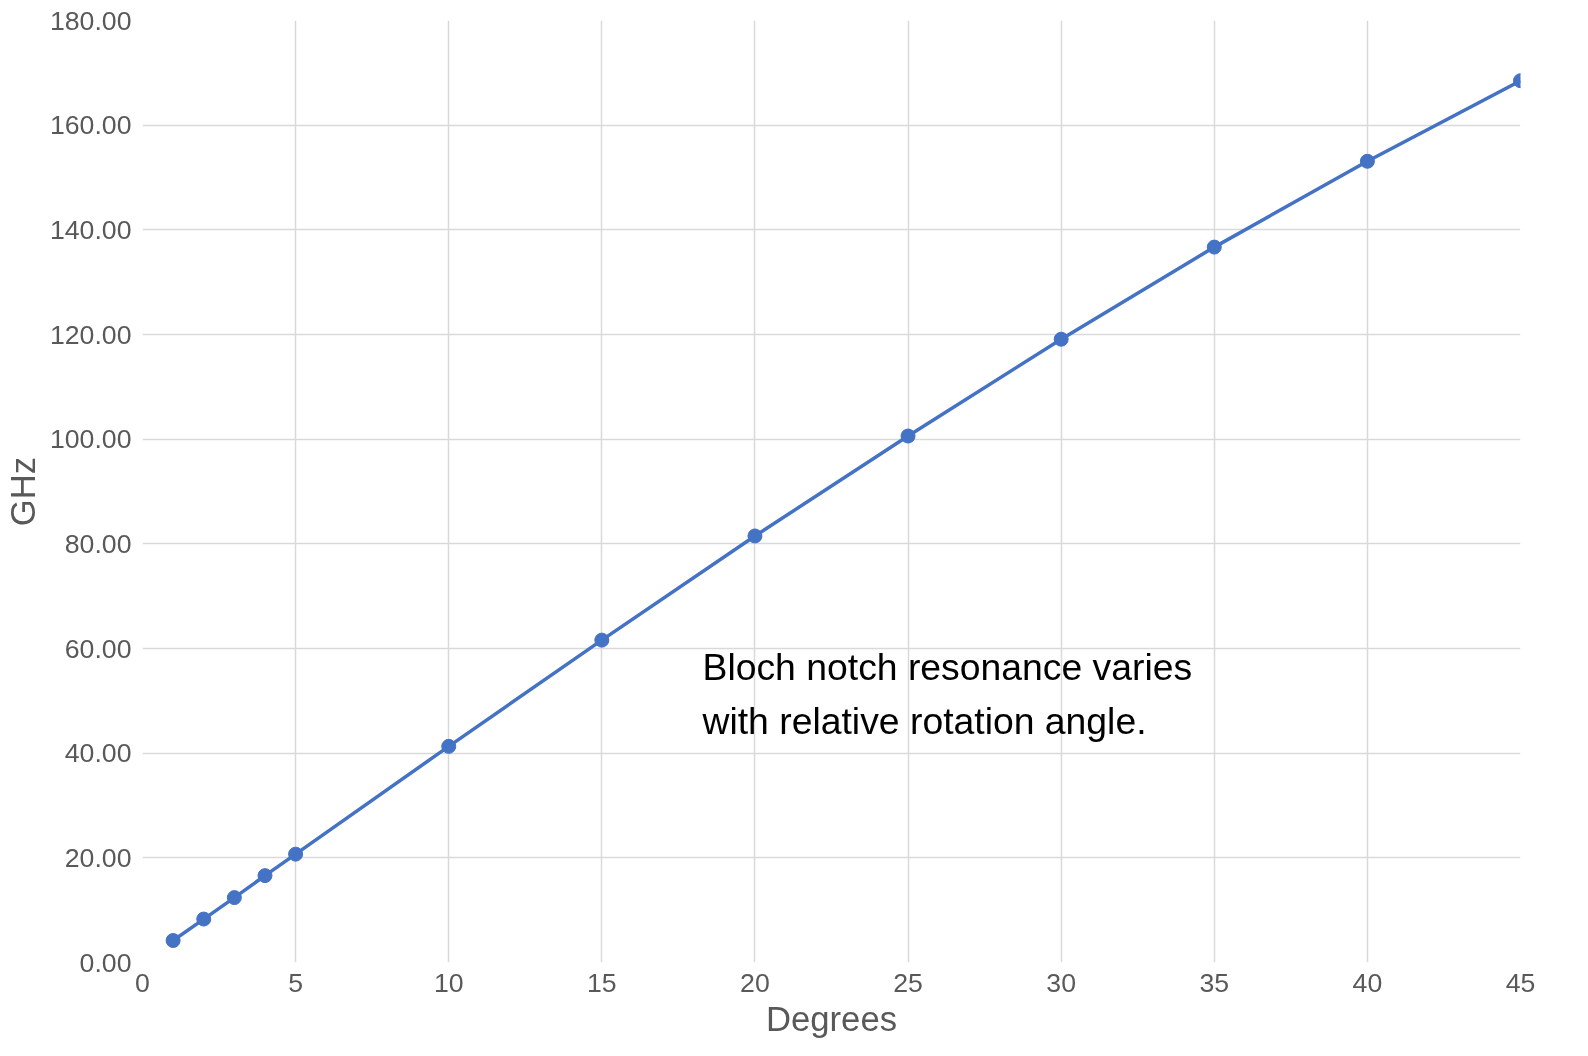  Describe the element at coordinates (947, 694) in the screenshot. I see `annotation: Bloch notch resonance varies with relative rotation angle.` at that location.